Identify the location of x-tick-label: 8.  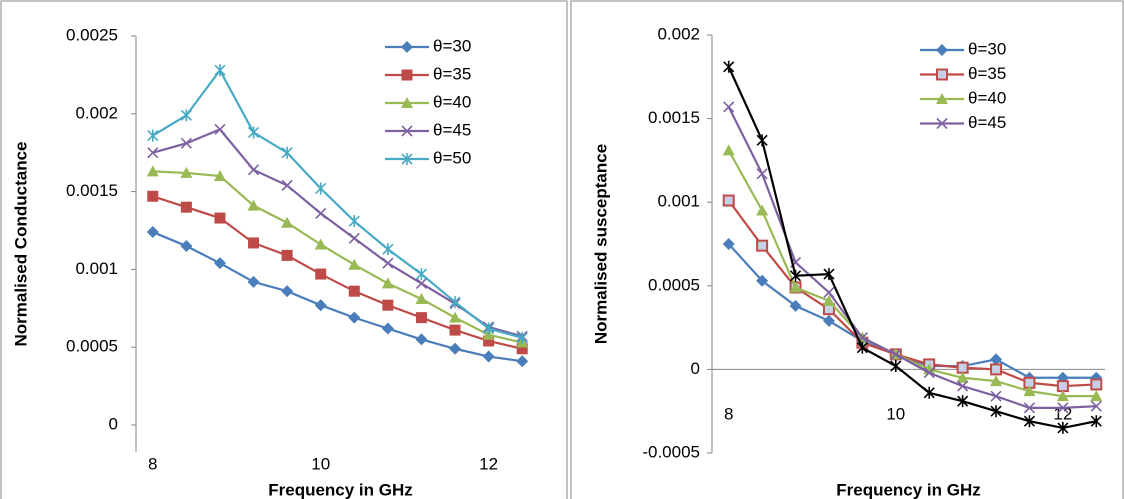
(728, 413).